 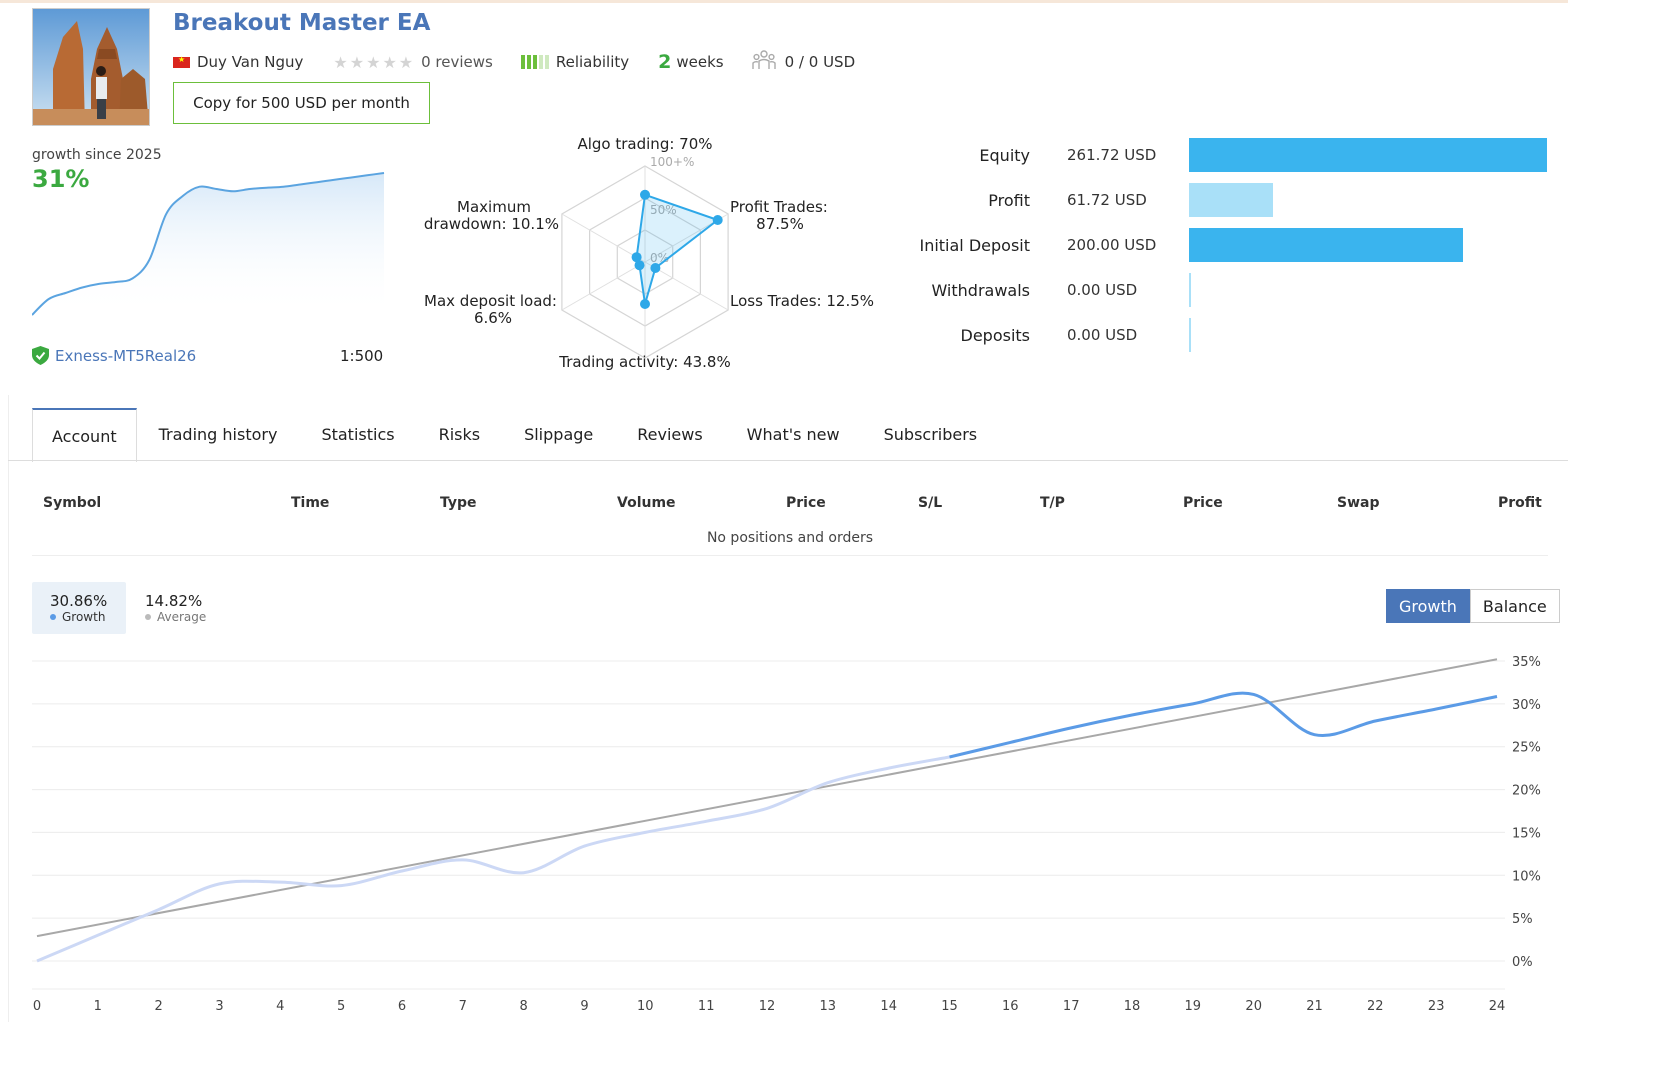 What do you see at coordinates (974, 245) in the screenshot?
I see `account-label-2: Initial Deposit` at bounding box center [974, 245].